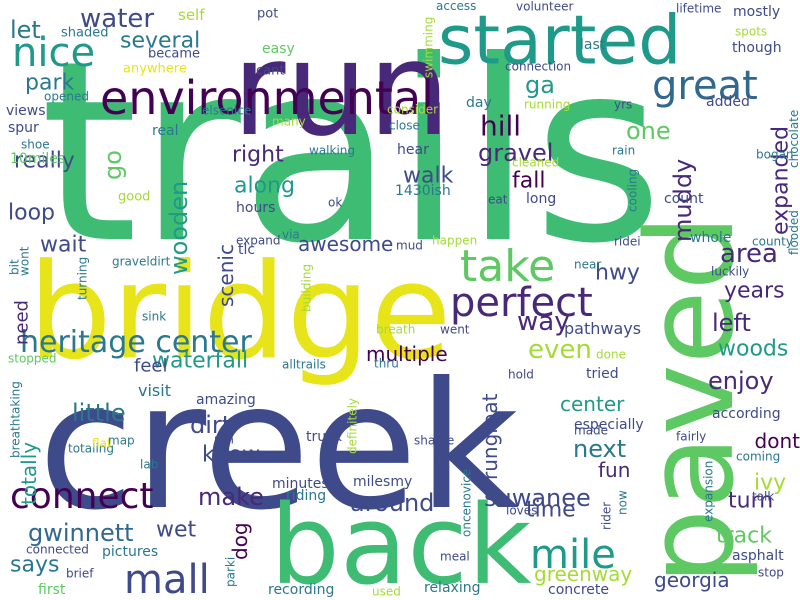 This screenshot has height=600, width=800. What do you see at coordinates (130, 551) in the screenshot?
I see `cloud-word: pictures` at bounding box center [130, 551].